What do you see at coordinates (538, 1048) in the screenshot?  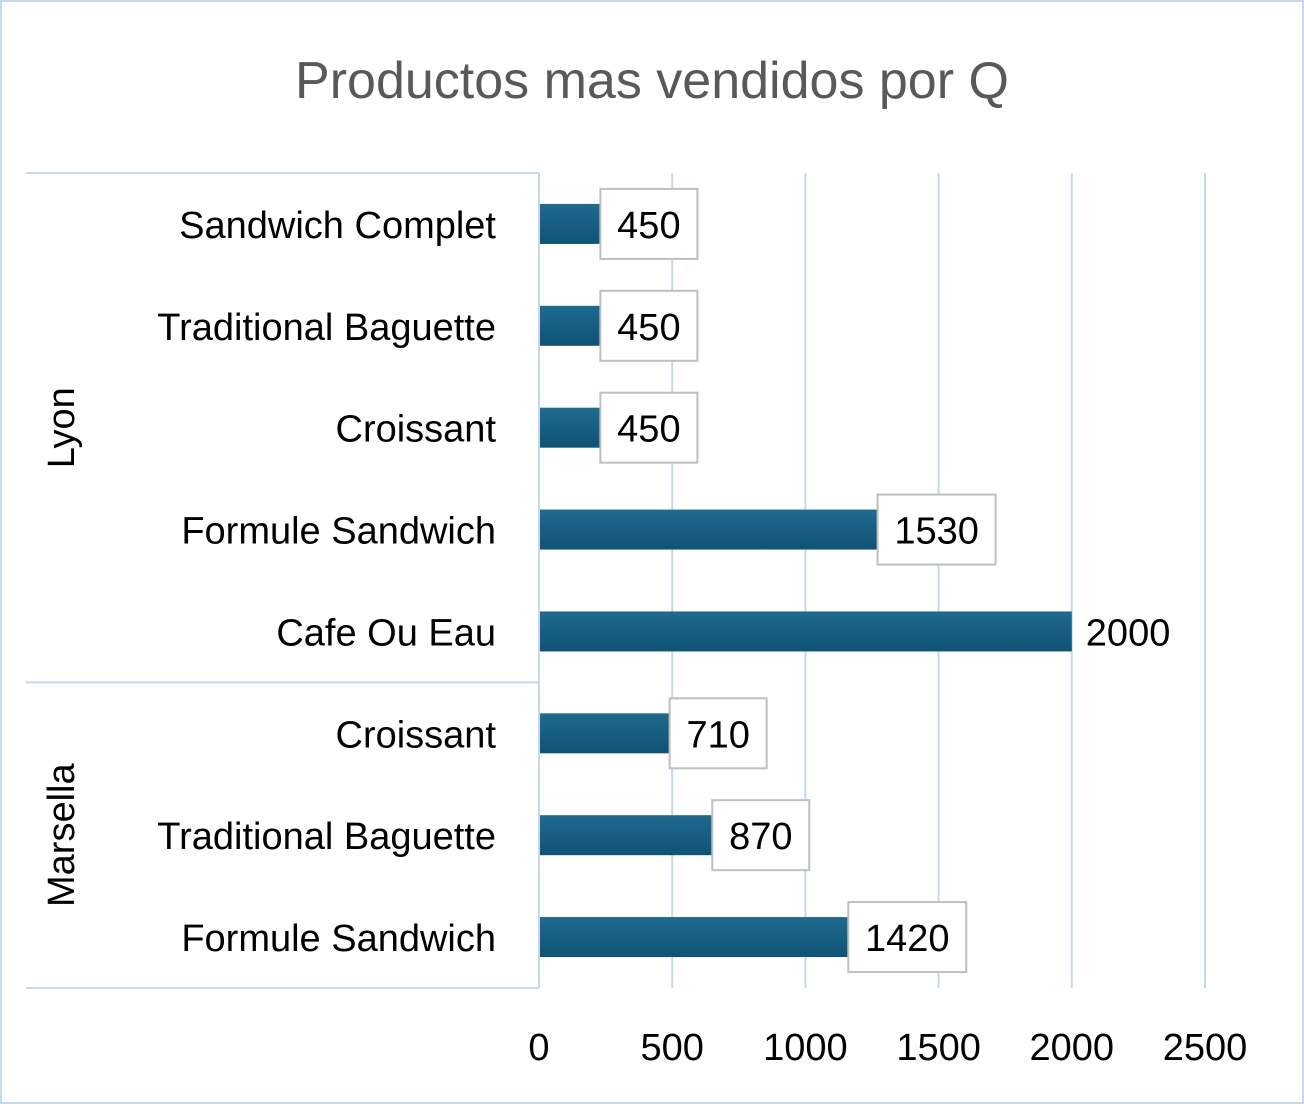 I see `x-tick-label: 0` at bounding box center [538, 1048].